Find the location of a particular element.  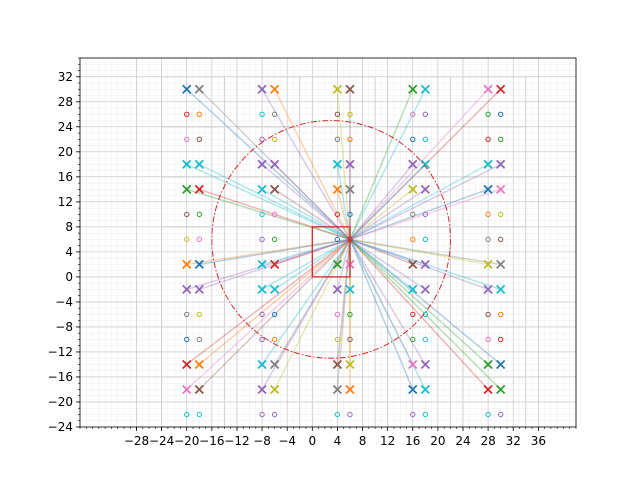

x-tick-label: 0 is located at coordinates (312, 441).